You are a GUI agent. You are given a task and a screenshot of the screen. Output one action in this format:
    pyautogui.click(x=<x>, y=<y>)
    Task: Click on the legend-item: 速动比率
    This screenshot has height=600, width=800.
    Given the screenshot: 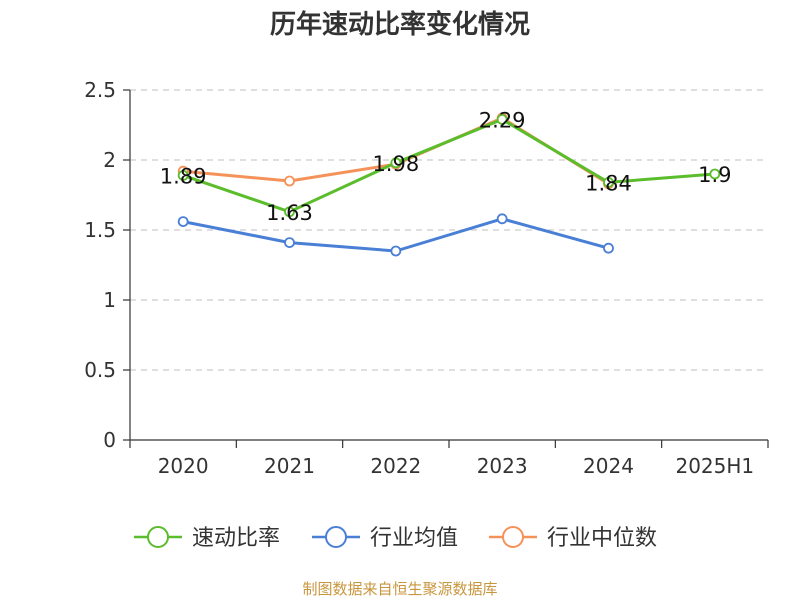 What is the action you would take?
    pyautogui.click(x=207, y=538)
    